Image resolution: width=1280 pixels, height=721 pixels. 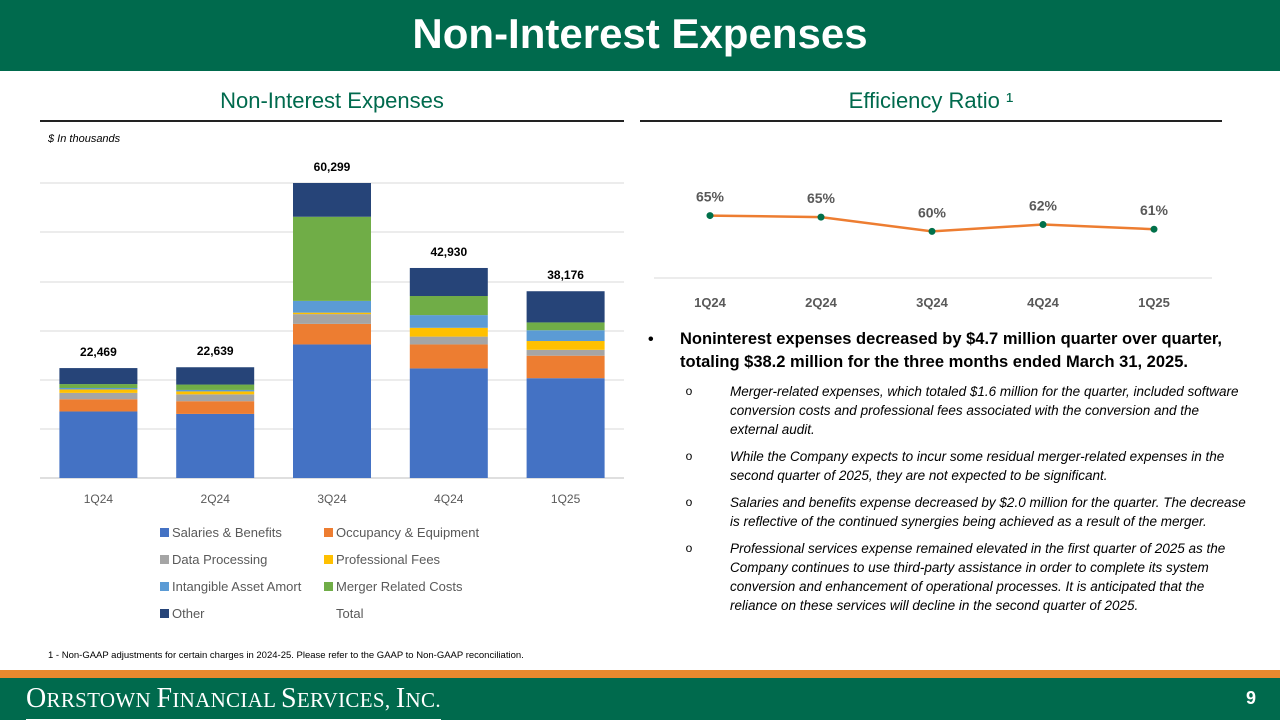 I want to click on total-label: 22,639, so click(x=215, y=351).